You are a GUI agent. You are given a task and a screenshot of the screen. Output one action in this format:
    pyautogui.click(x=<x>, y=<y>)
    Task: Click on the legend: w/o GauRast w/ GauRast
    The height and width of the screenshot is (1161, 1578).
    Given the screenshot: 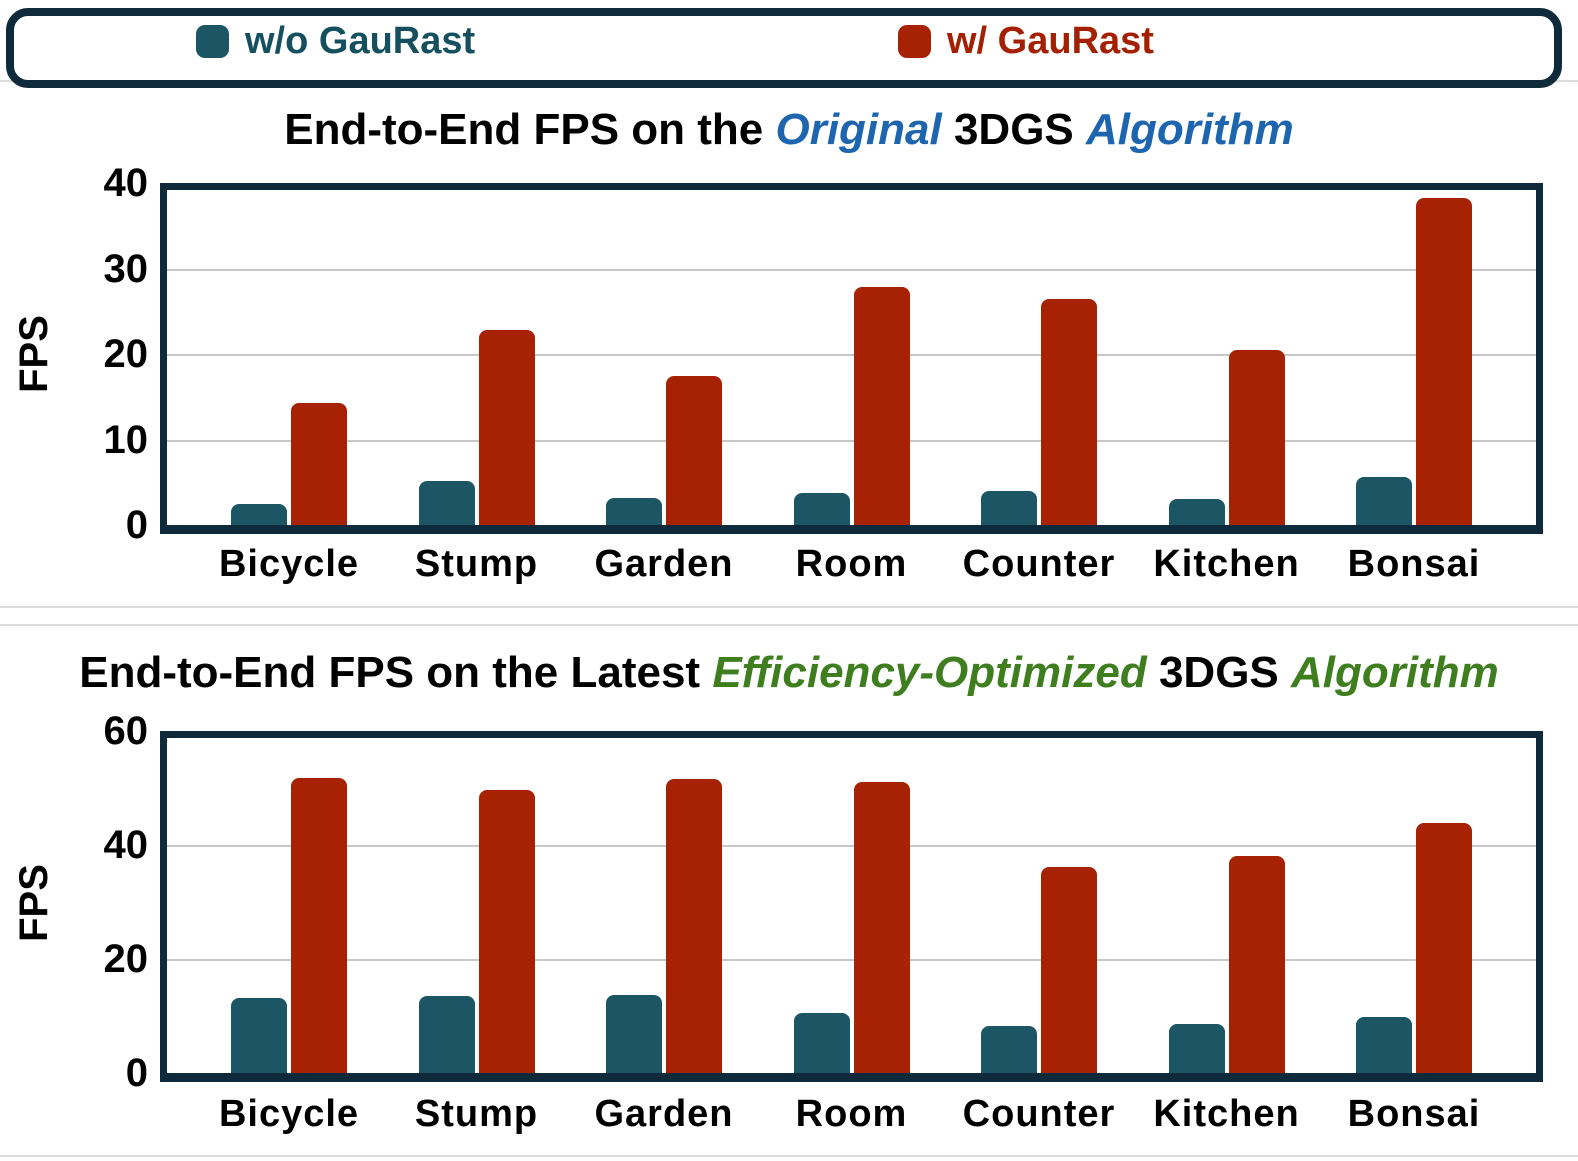 What is the action you would take?
    pyautogui.click(x=784, y=48)
    